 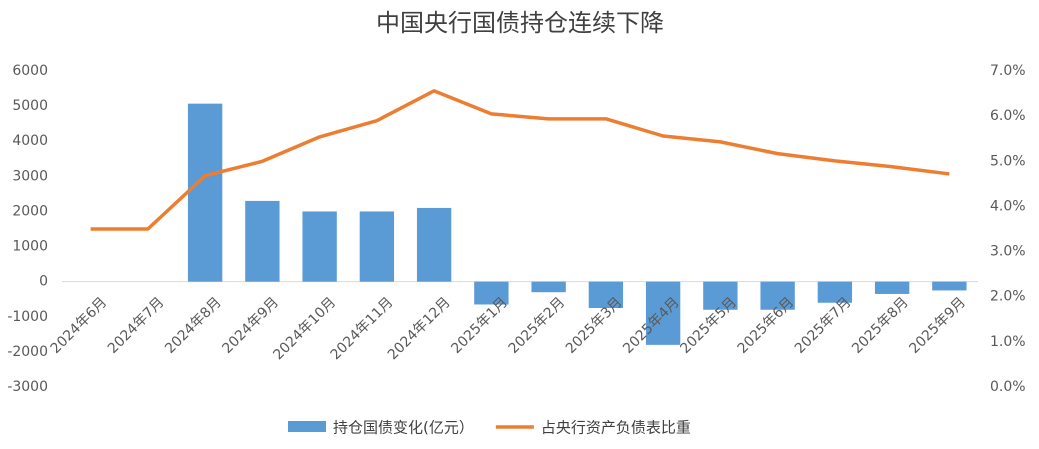 I want to click on y2-tick-label: 1.0%, so click(x=1008, y=342).